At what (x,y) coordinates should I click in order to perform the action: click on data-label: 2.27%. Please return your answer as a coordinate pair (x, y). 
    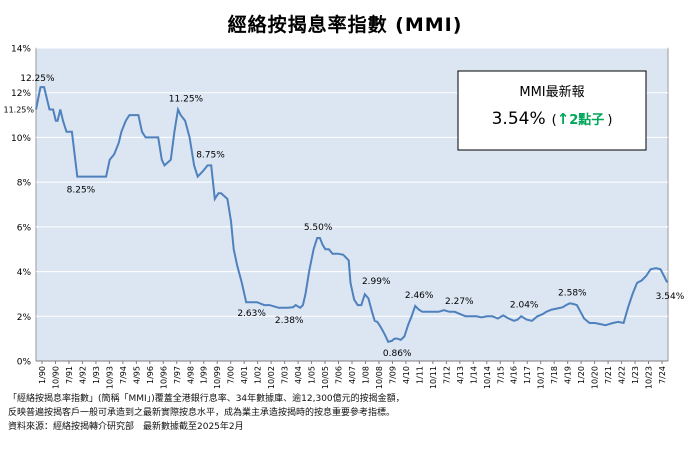
    Looking at the image, I should click on (459, 302).